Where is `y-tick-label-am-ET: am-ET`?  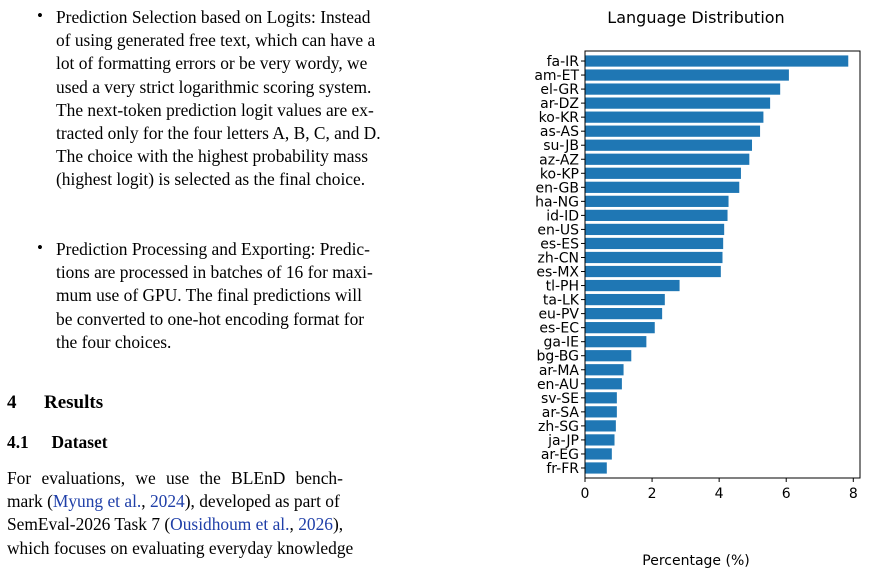
y-tick-label-am-ET: am-ET is located at coordinates (556, 76).